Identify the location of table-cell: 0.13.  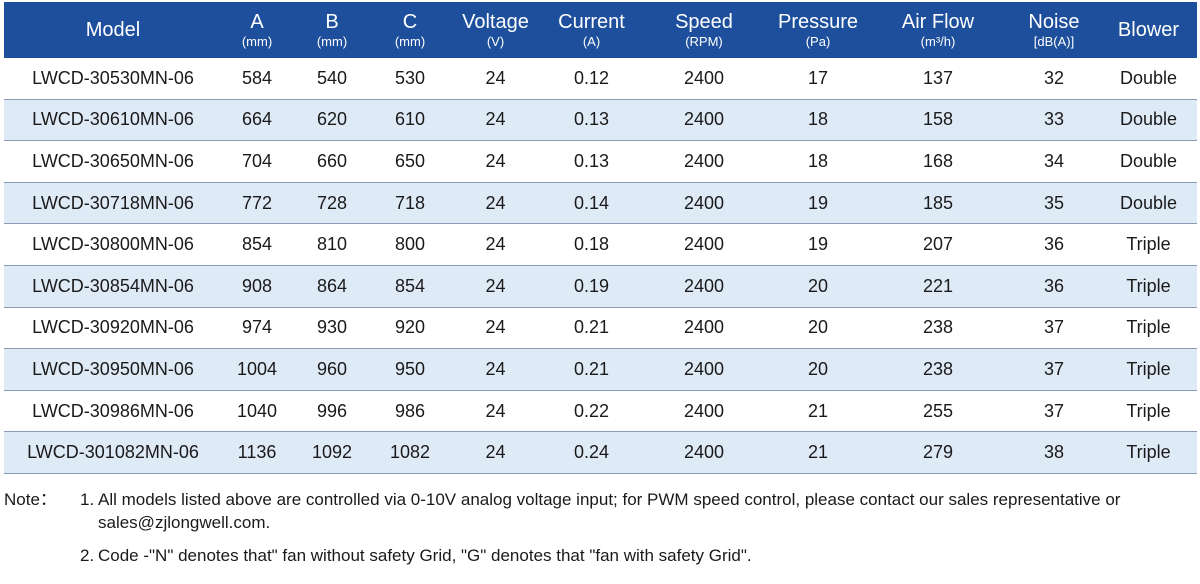
(591, 161).